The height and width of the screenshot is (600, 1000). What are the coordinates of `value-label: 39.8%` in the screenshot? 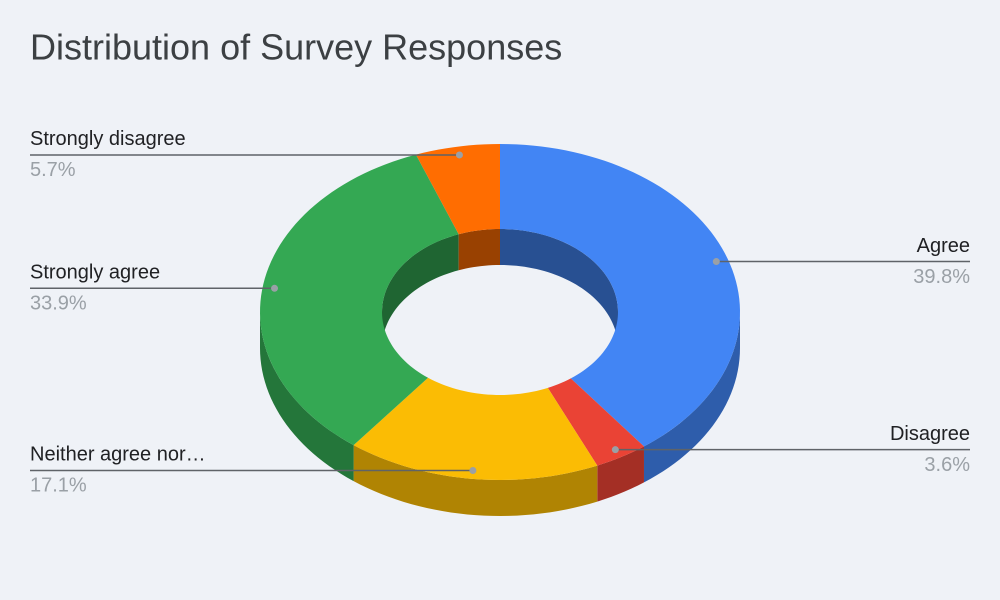 It's located at (941, 277).